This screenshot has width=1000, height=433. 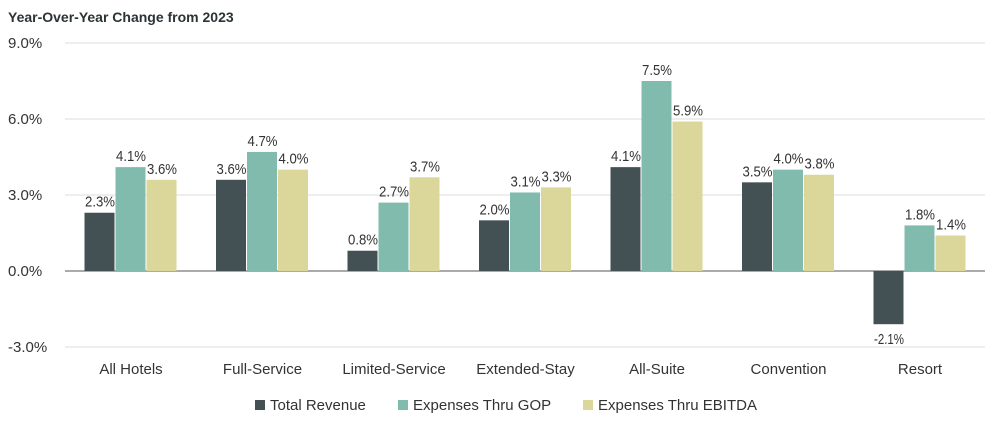 I want to click on y-tick-label: 0.0%, so click(x=25, y=271).